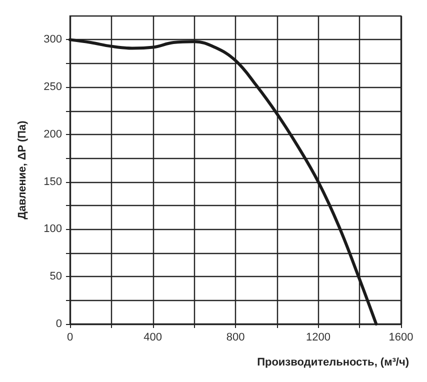  Describe the element at coordinates (53, 182) in the screenshot. I see `y-tick-label: 150` at that location.